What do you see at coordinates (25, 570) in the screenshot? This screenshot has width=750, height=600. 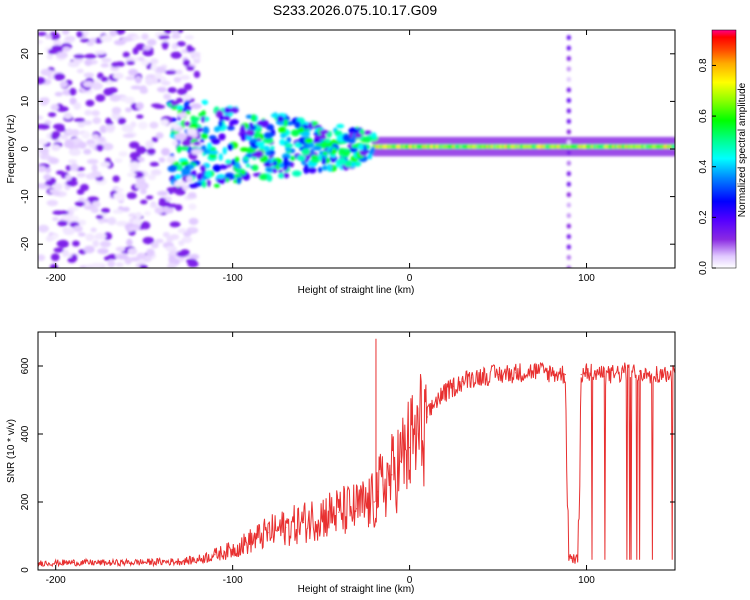 I see `y-tick-label: 0` at bounding box center [25, 570].